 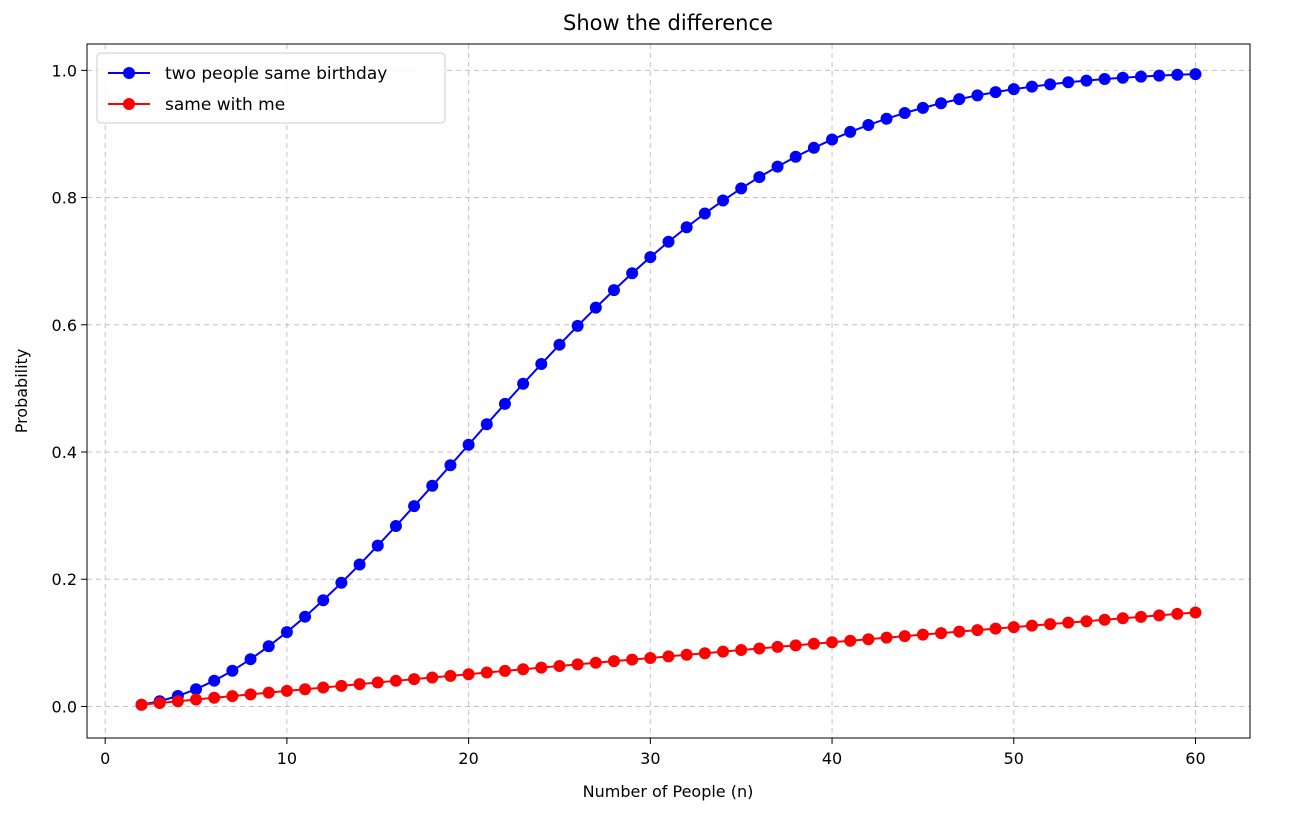 I want to click on y-tick-label: 0.6, so click(x=64, y=325).